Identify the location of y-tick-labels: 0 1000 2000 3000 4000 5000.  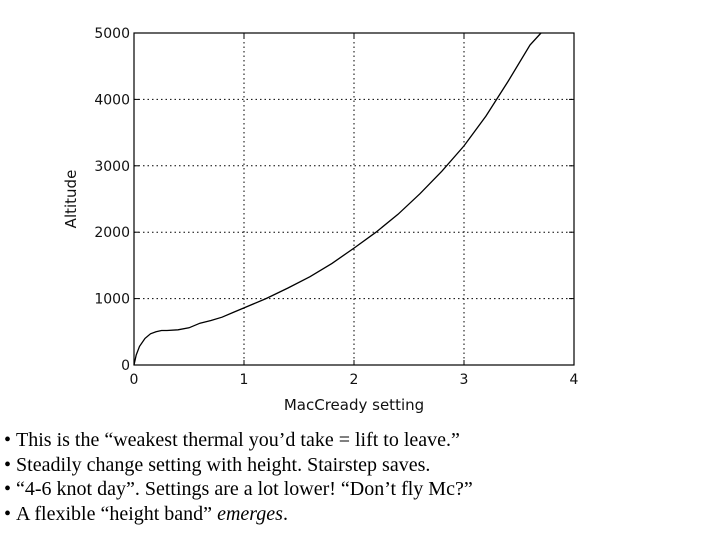
(112, 200).